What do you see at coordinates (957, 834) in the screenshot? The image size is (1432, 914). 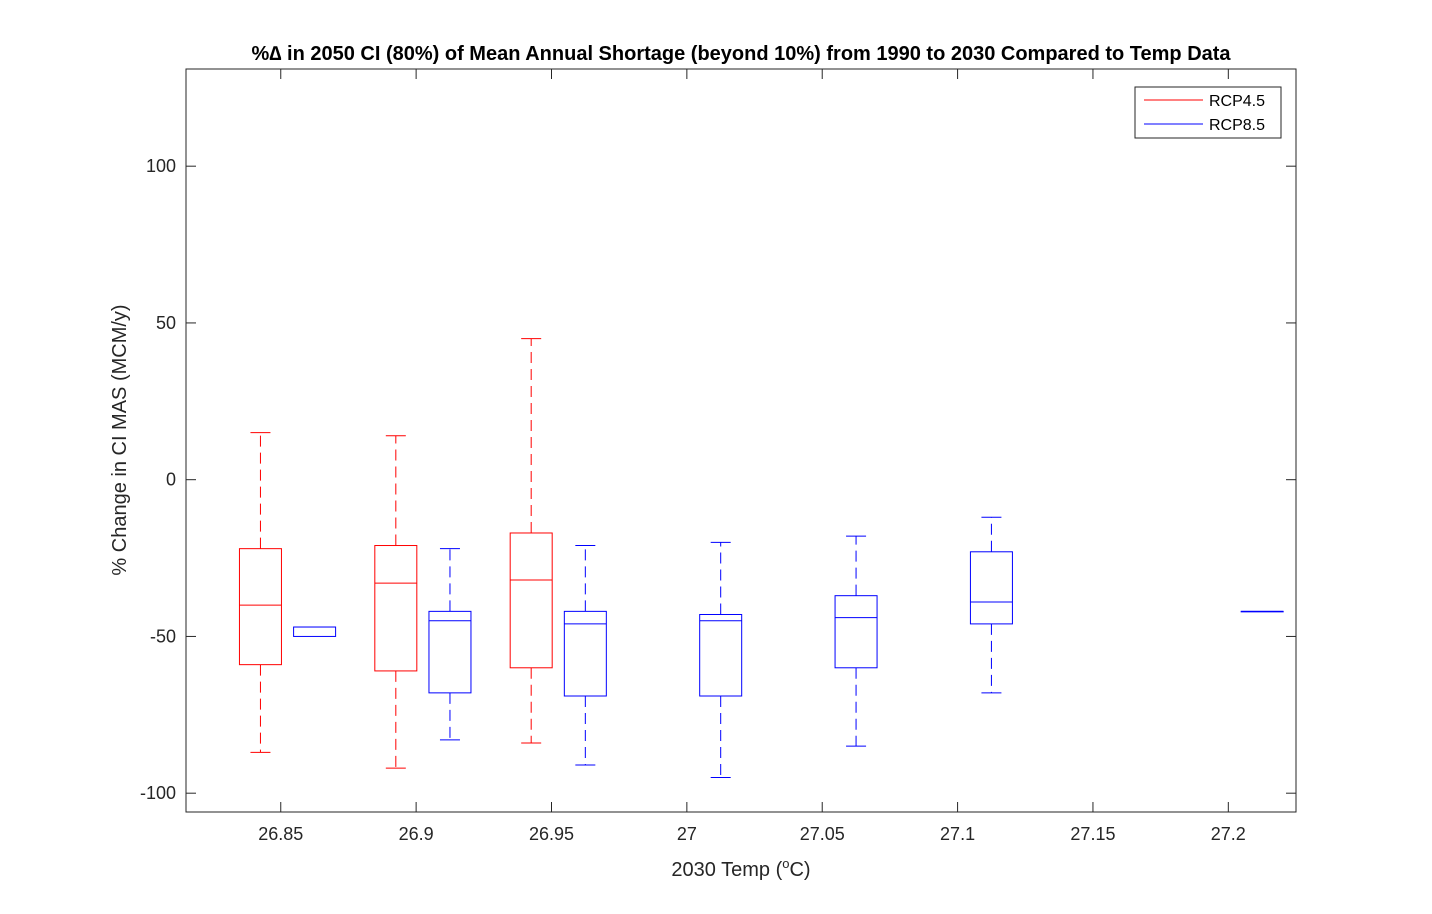 I see `x-tick-label: 27.1` at bounding box center [957, 834].